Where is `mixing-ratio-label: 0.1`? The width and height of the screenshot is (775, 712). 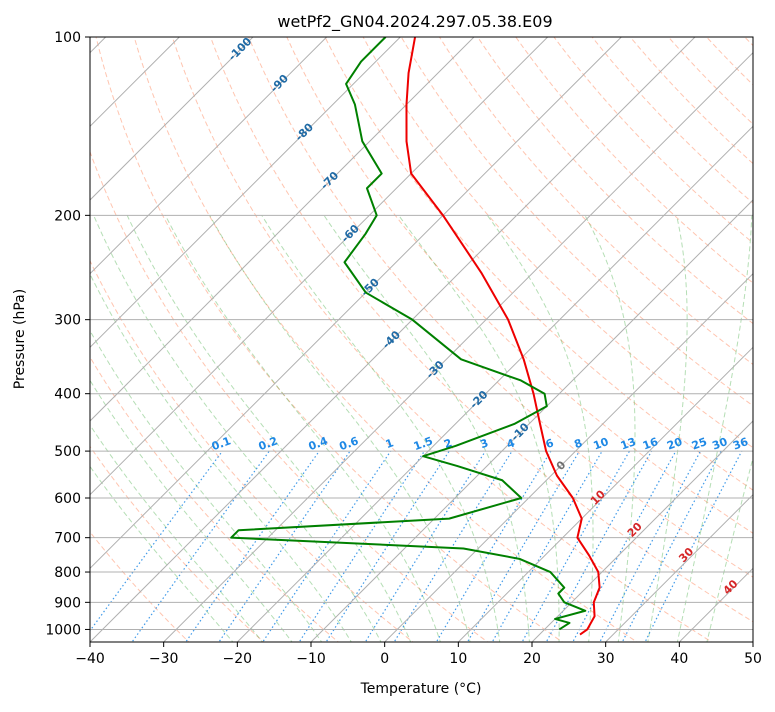
mixing-ratio-label: 0.1 is located at coordinates (221, 443).